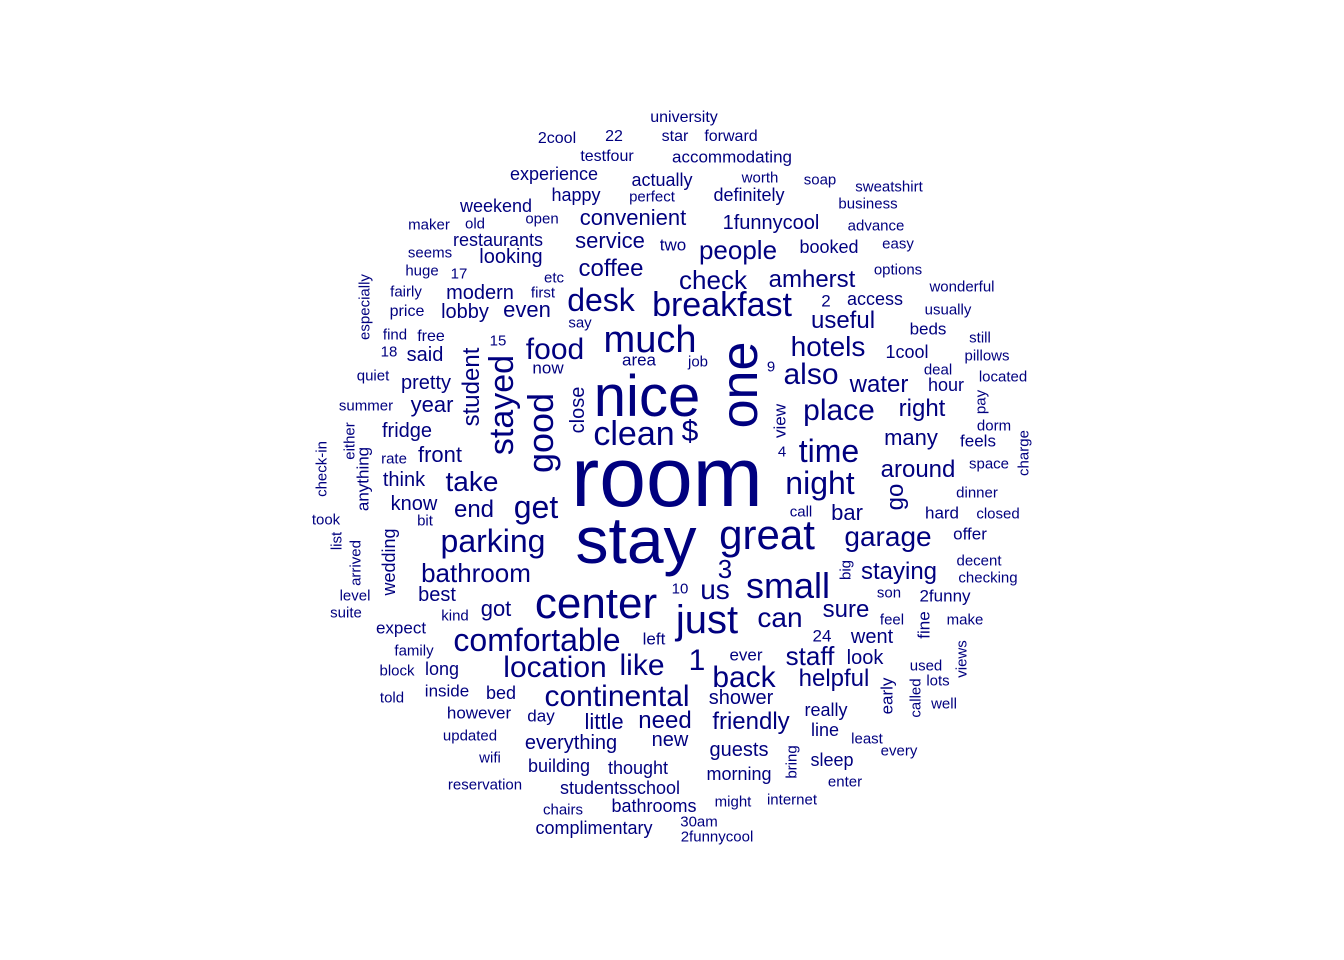 The image size is (1344, 960). What do you see at coordinates (470, 736) in the screenshot?
I see `word-updated: updated` at bounding box center [470, 736].